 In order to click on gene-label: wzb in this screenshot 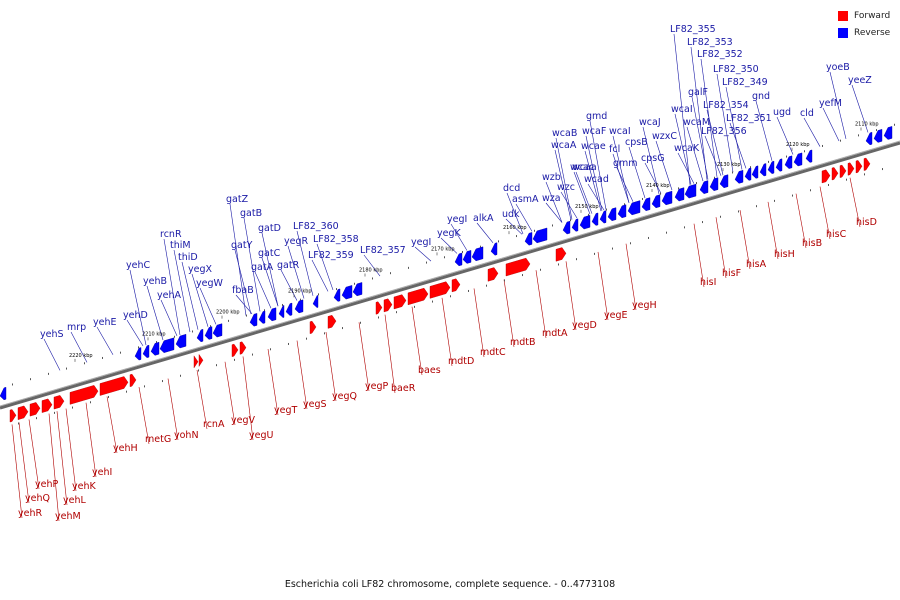, I will do `click(551, 177)`.